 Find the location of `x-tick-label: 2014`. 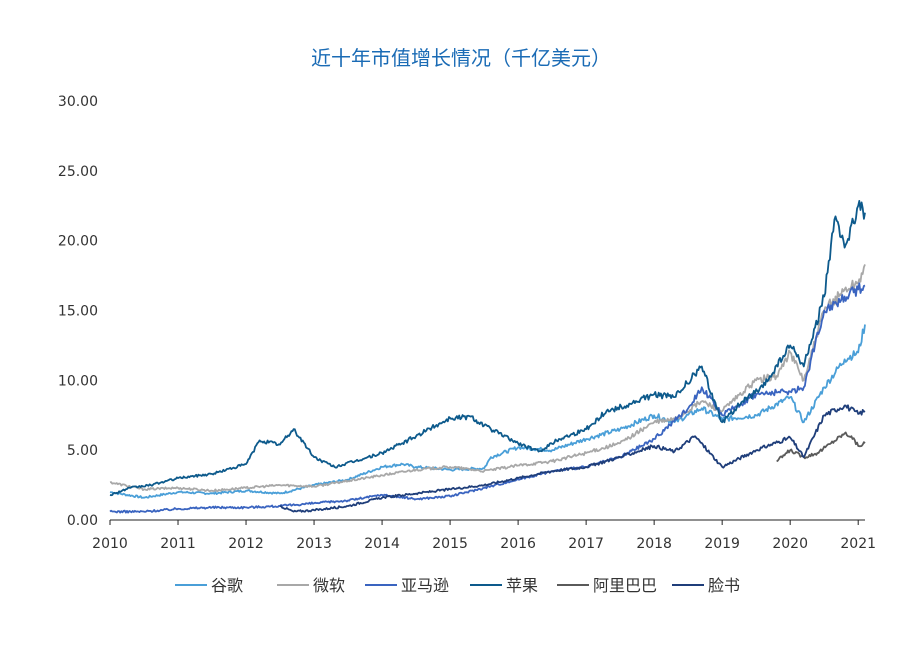

x-tick-label: 2014 is located at coordinates (382, 544).